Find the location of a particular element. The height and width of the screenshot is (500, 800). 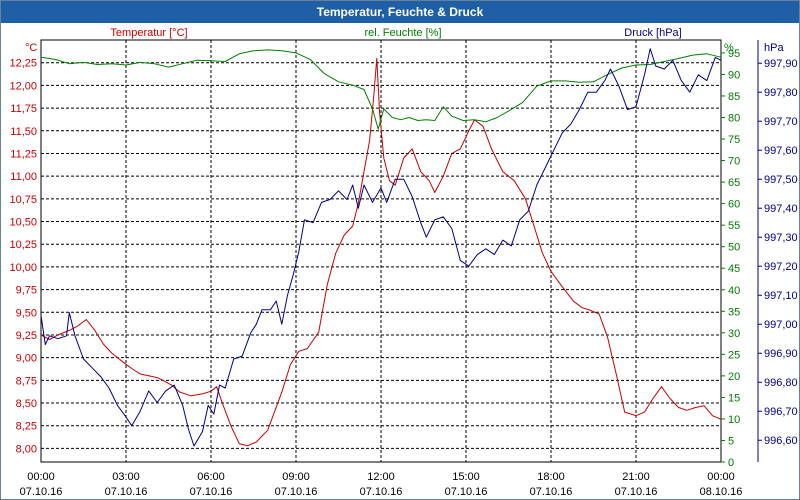

legend-temperature: Temperatur [°C] is located at coordinates (148, 33).